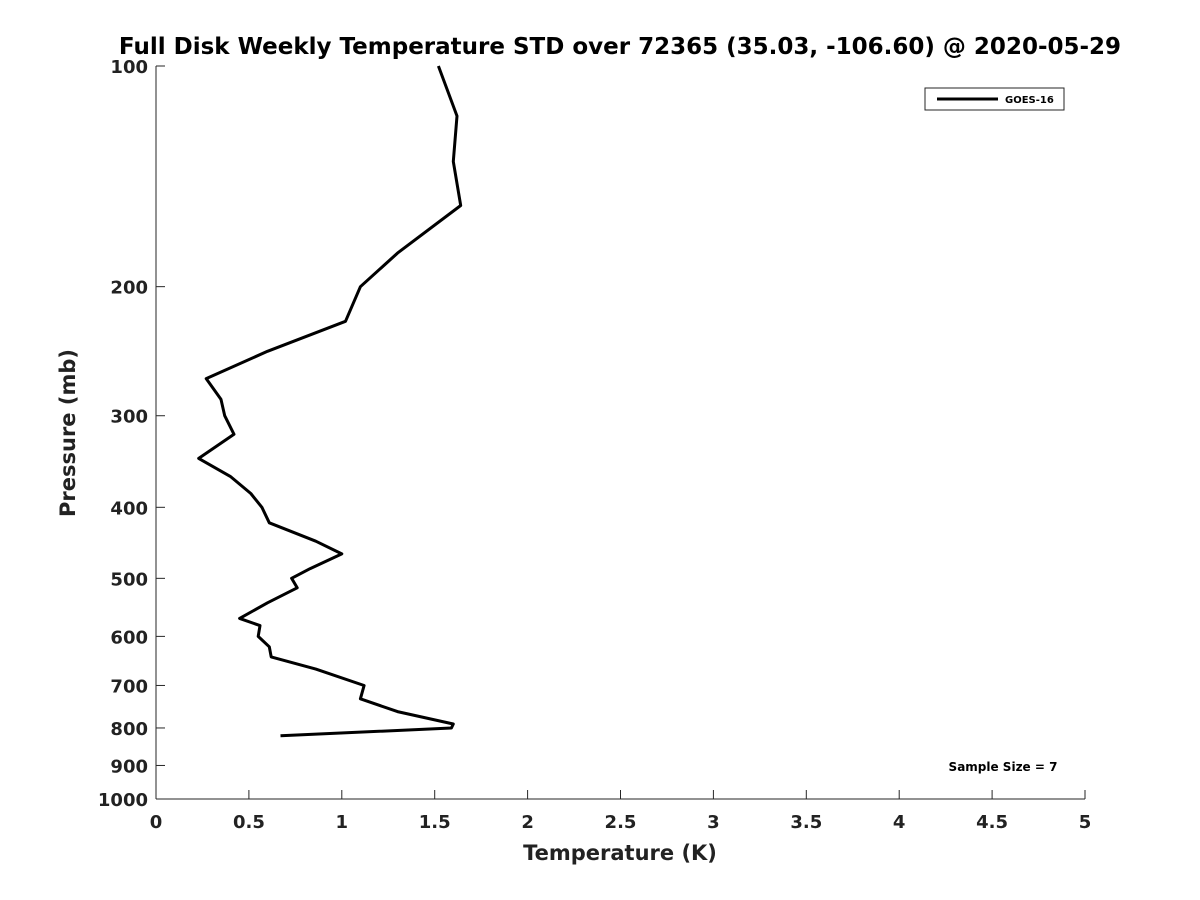 The image size is (1200, 900). I want to click on x-ticks: 0 0.5 1 1.5 2 2.5 3 3.5 4 4.5 5, so click(621, 811).